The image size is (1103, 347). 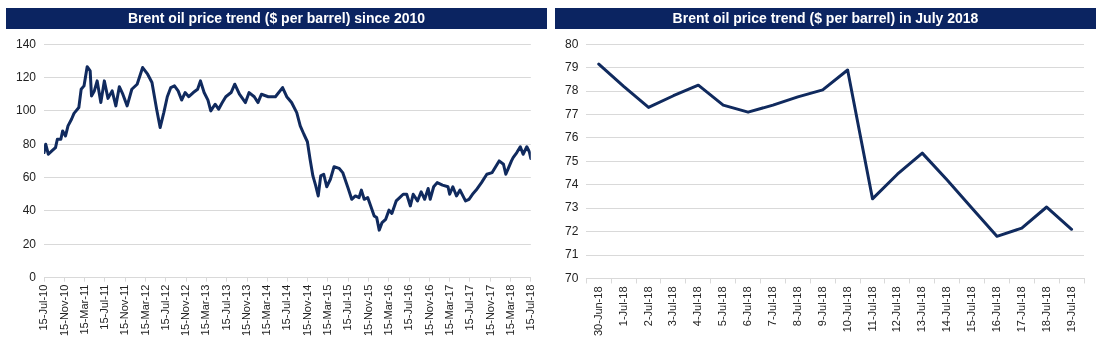 What do you see at coordinates (1045, 309) in the screenshot?
I see `x-tick-label: 18-Jul-18` at bounding box center [1045, 309].